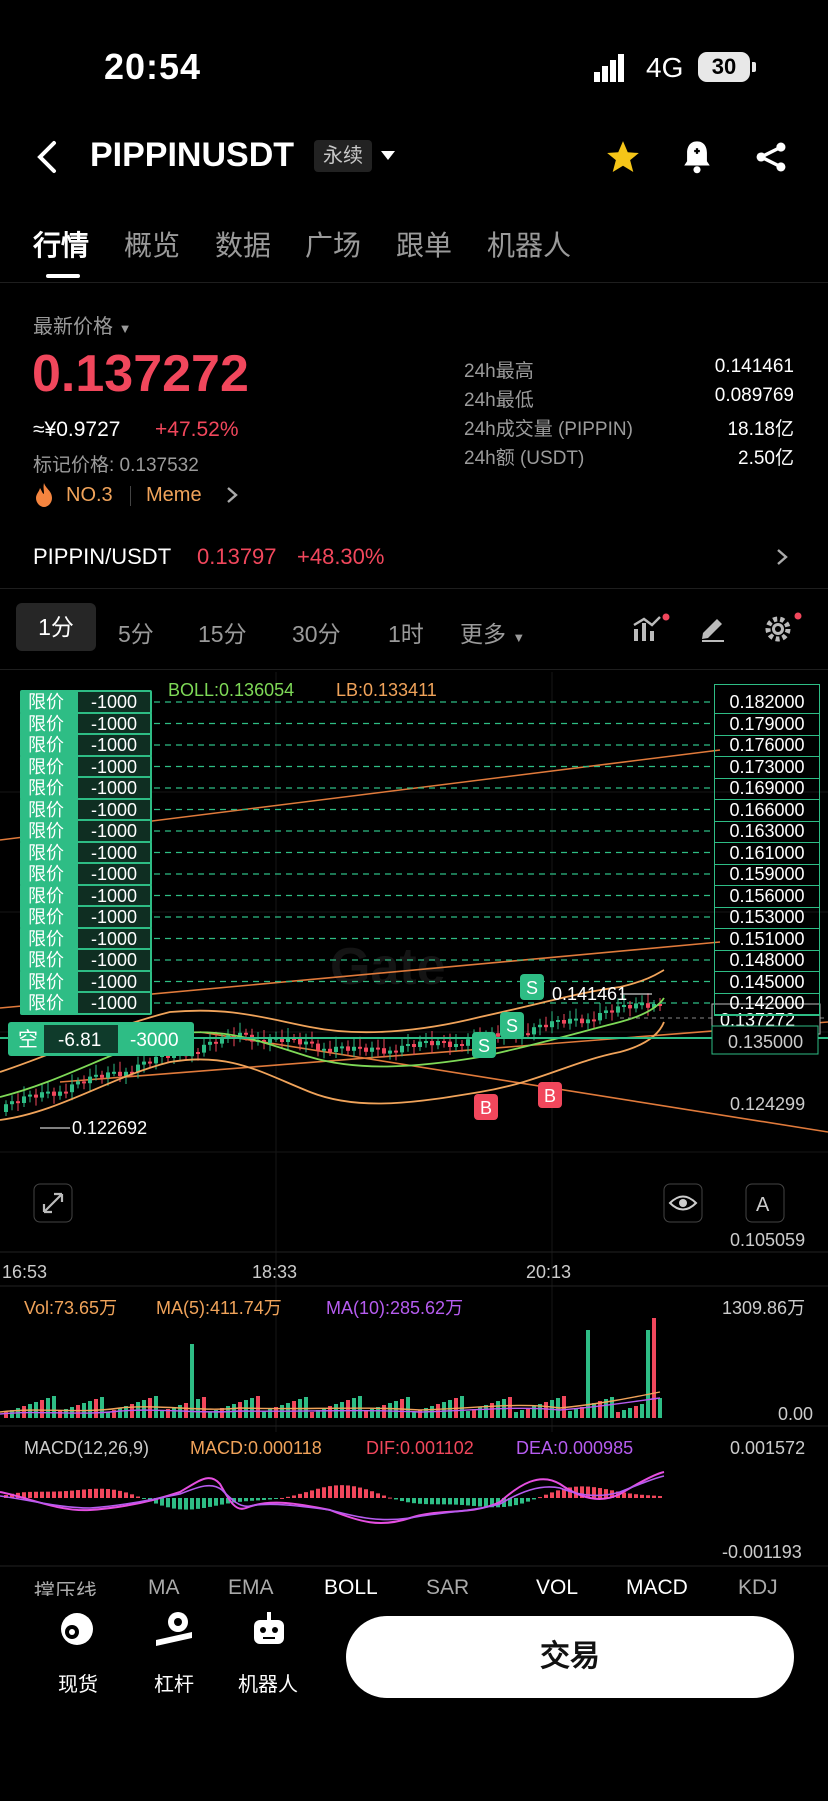  Describe the element at coordinates (316, 634) in the screenshot. I see `timeframe-30m: 30分` at that location.